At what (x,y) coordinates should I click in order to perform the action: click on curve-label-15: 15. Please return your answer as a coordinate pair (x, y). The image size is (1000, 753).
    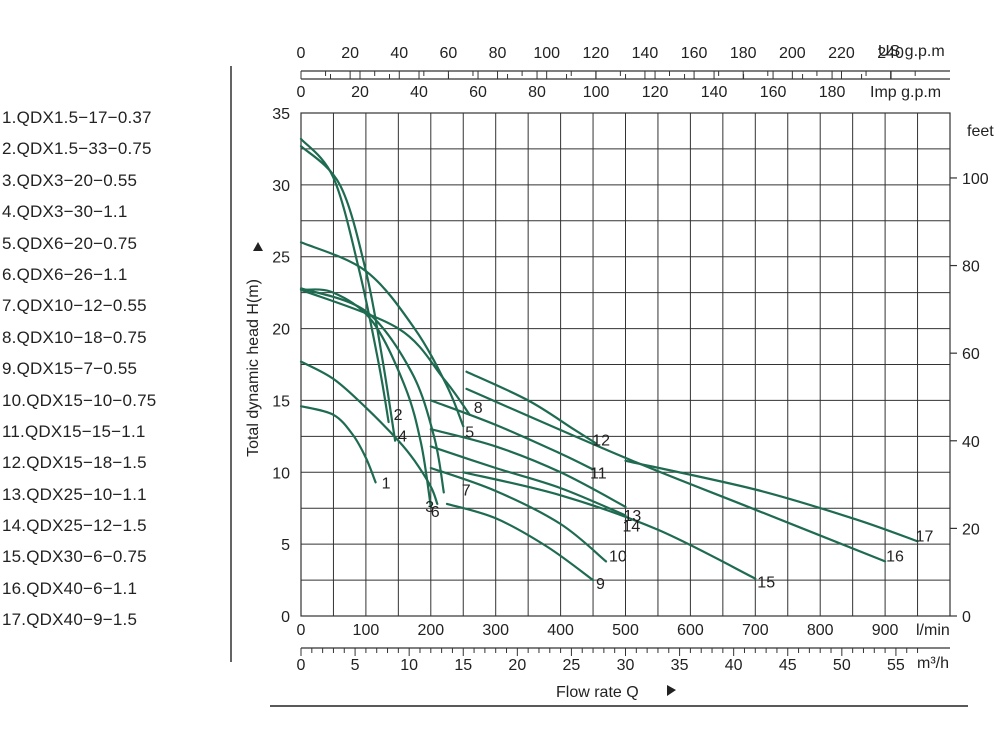
    Looking at the image, I should click on (766, 583).